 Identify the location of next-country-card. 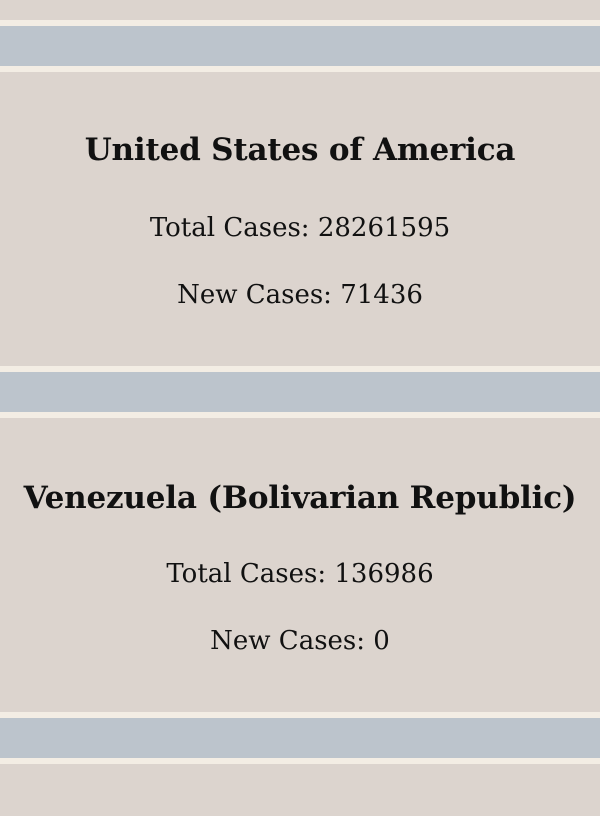
(300, 790).